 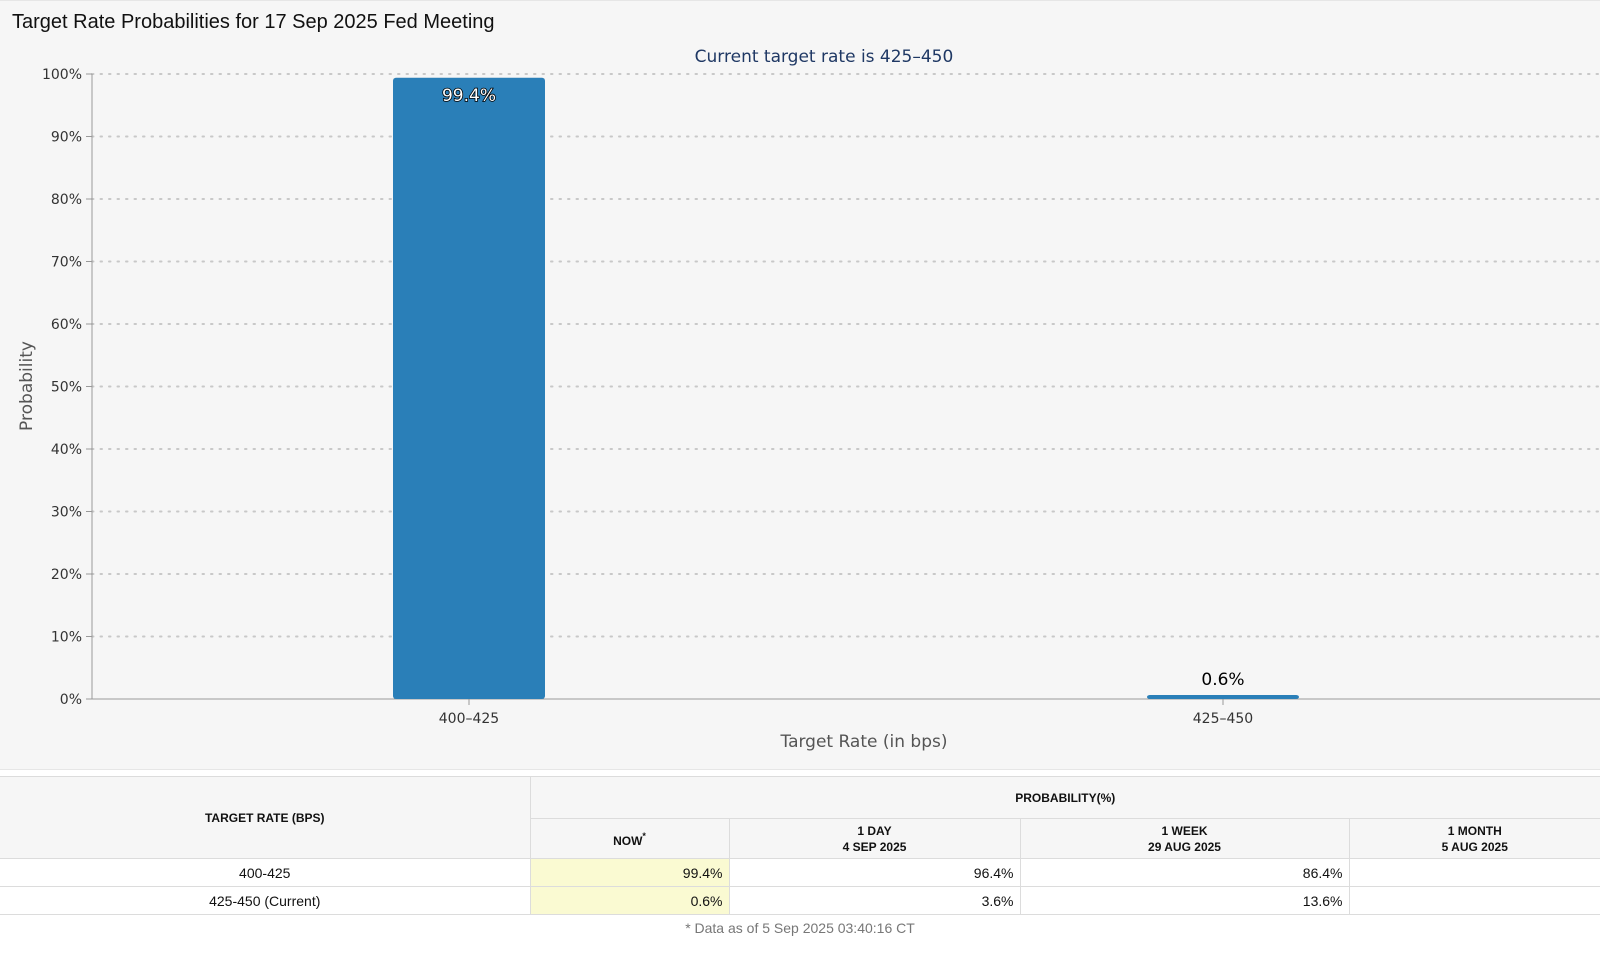 What do you see at coordinates (1474, 830) in the screenshot?
I see `col-header-1-month-label: 1 MONTH` at bounding box center [1474, 830].